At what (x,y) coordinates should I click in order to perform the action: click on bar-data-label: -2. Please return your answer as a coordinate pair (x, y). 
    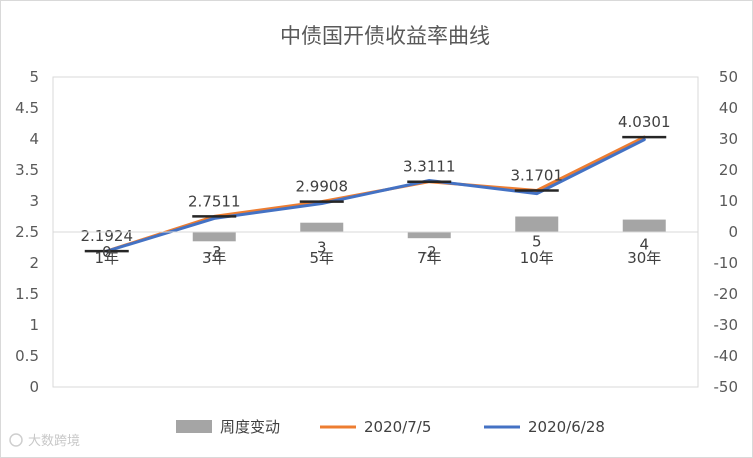
    Looking at the image, I should click on (429, 252).